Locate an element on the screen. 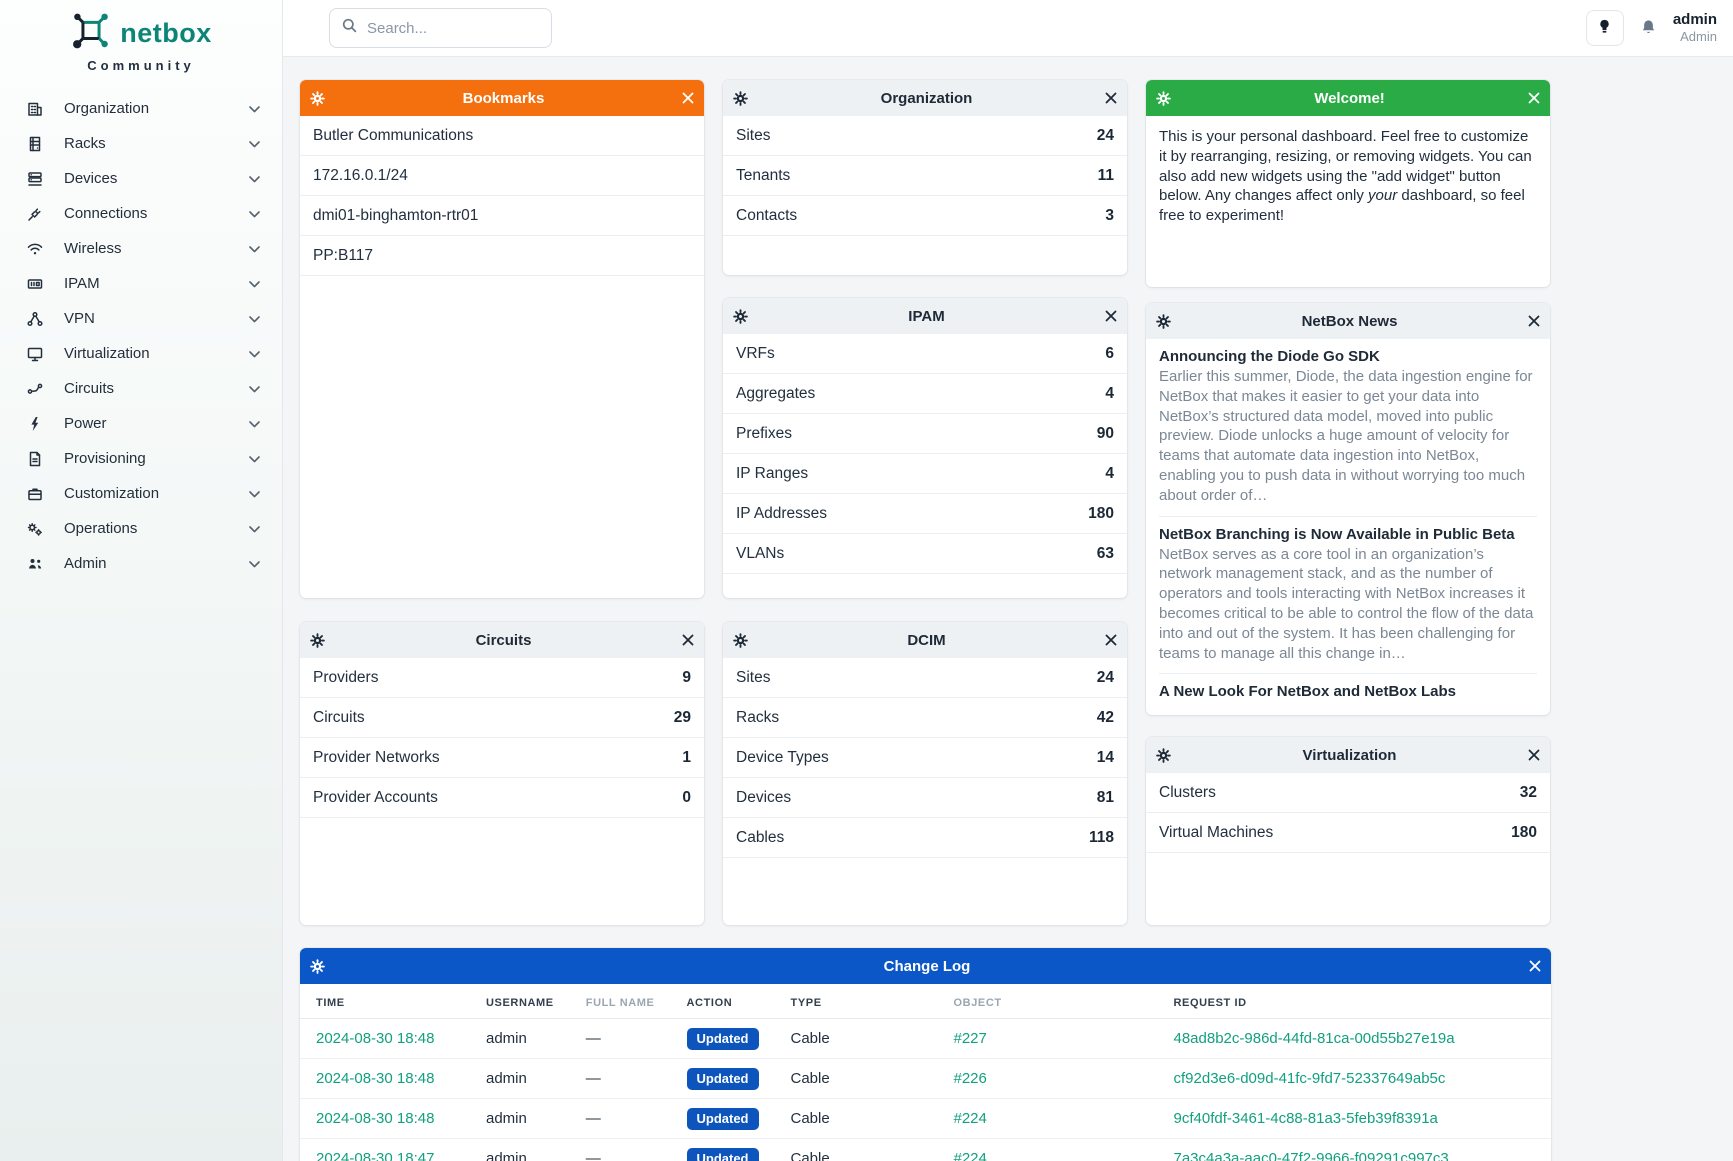 This screenshot has height=1161, width=1733. sidebar-item-customization: Customization is located at coordinates (141, 493).